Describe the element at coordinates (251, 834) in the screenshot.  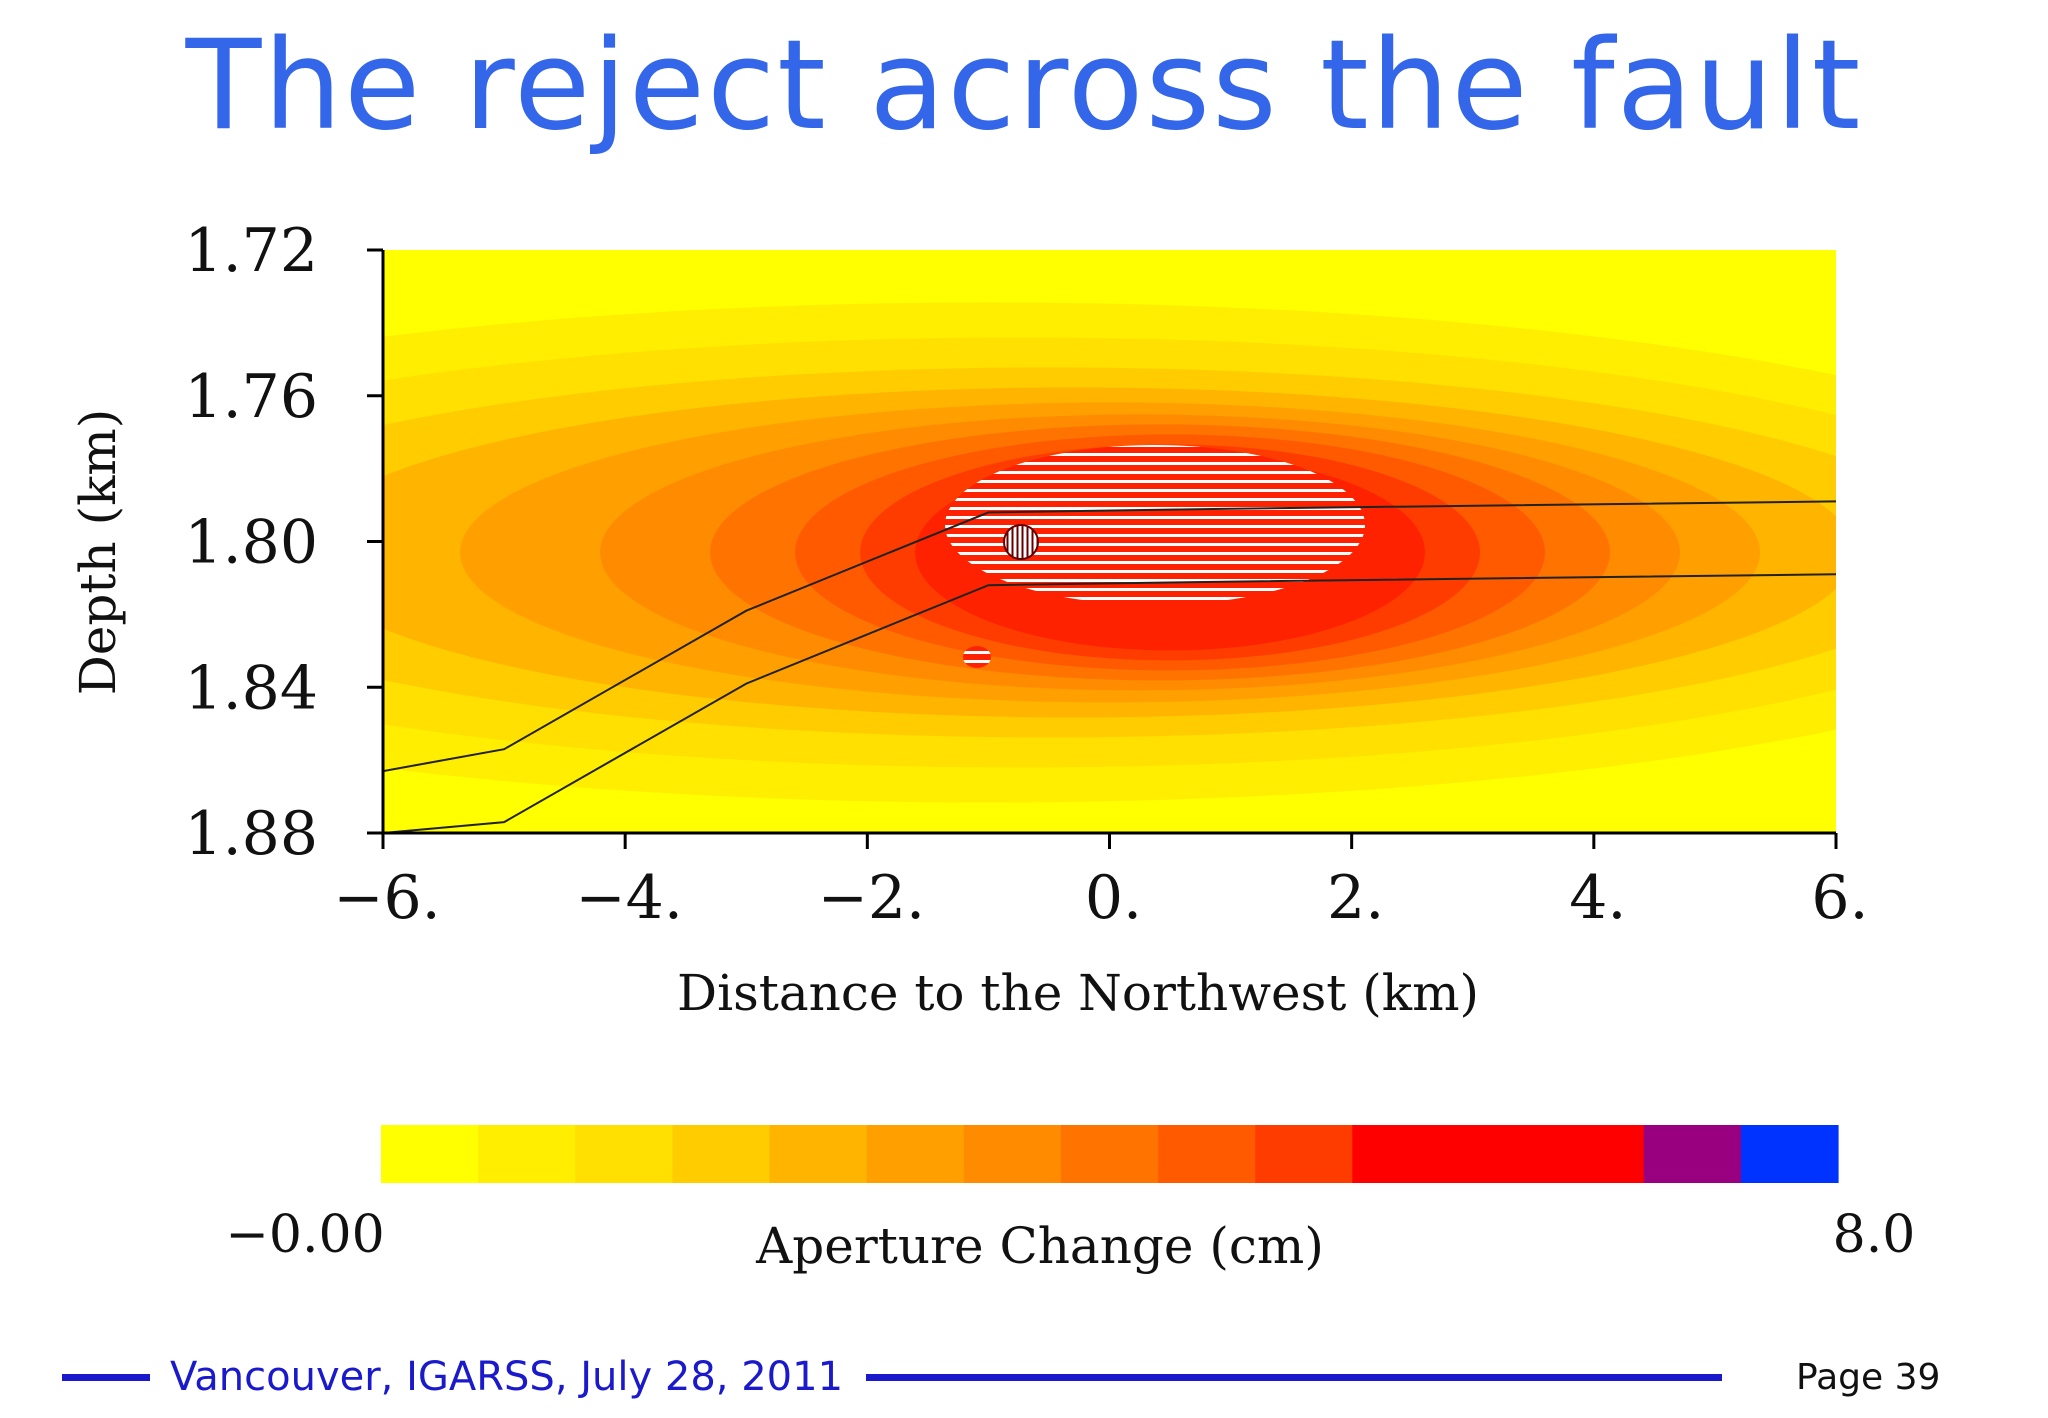
I see `y-tick-label: 1.88` at that location.